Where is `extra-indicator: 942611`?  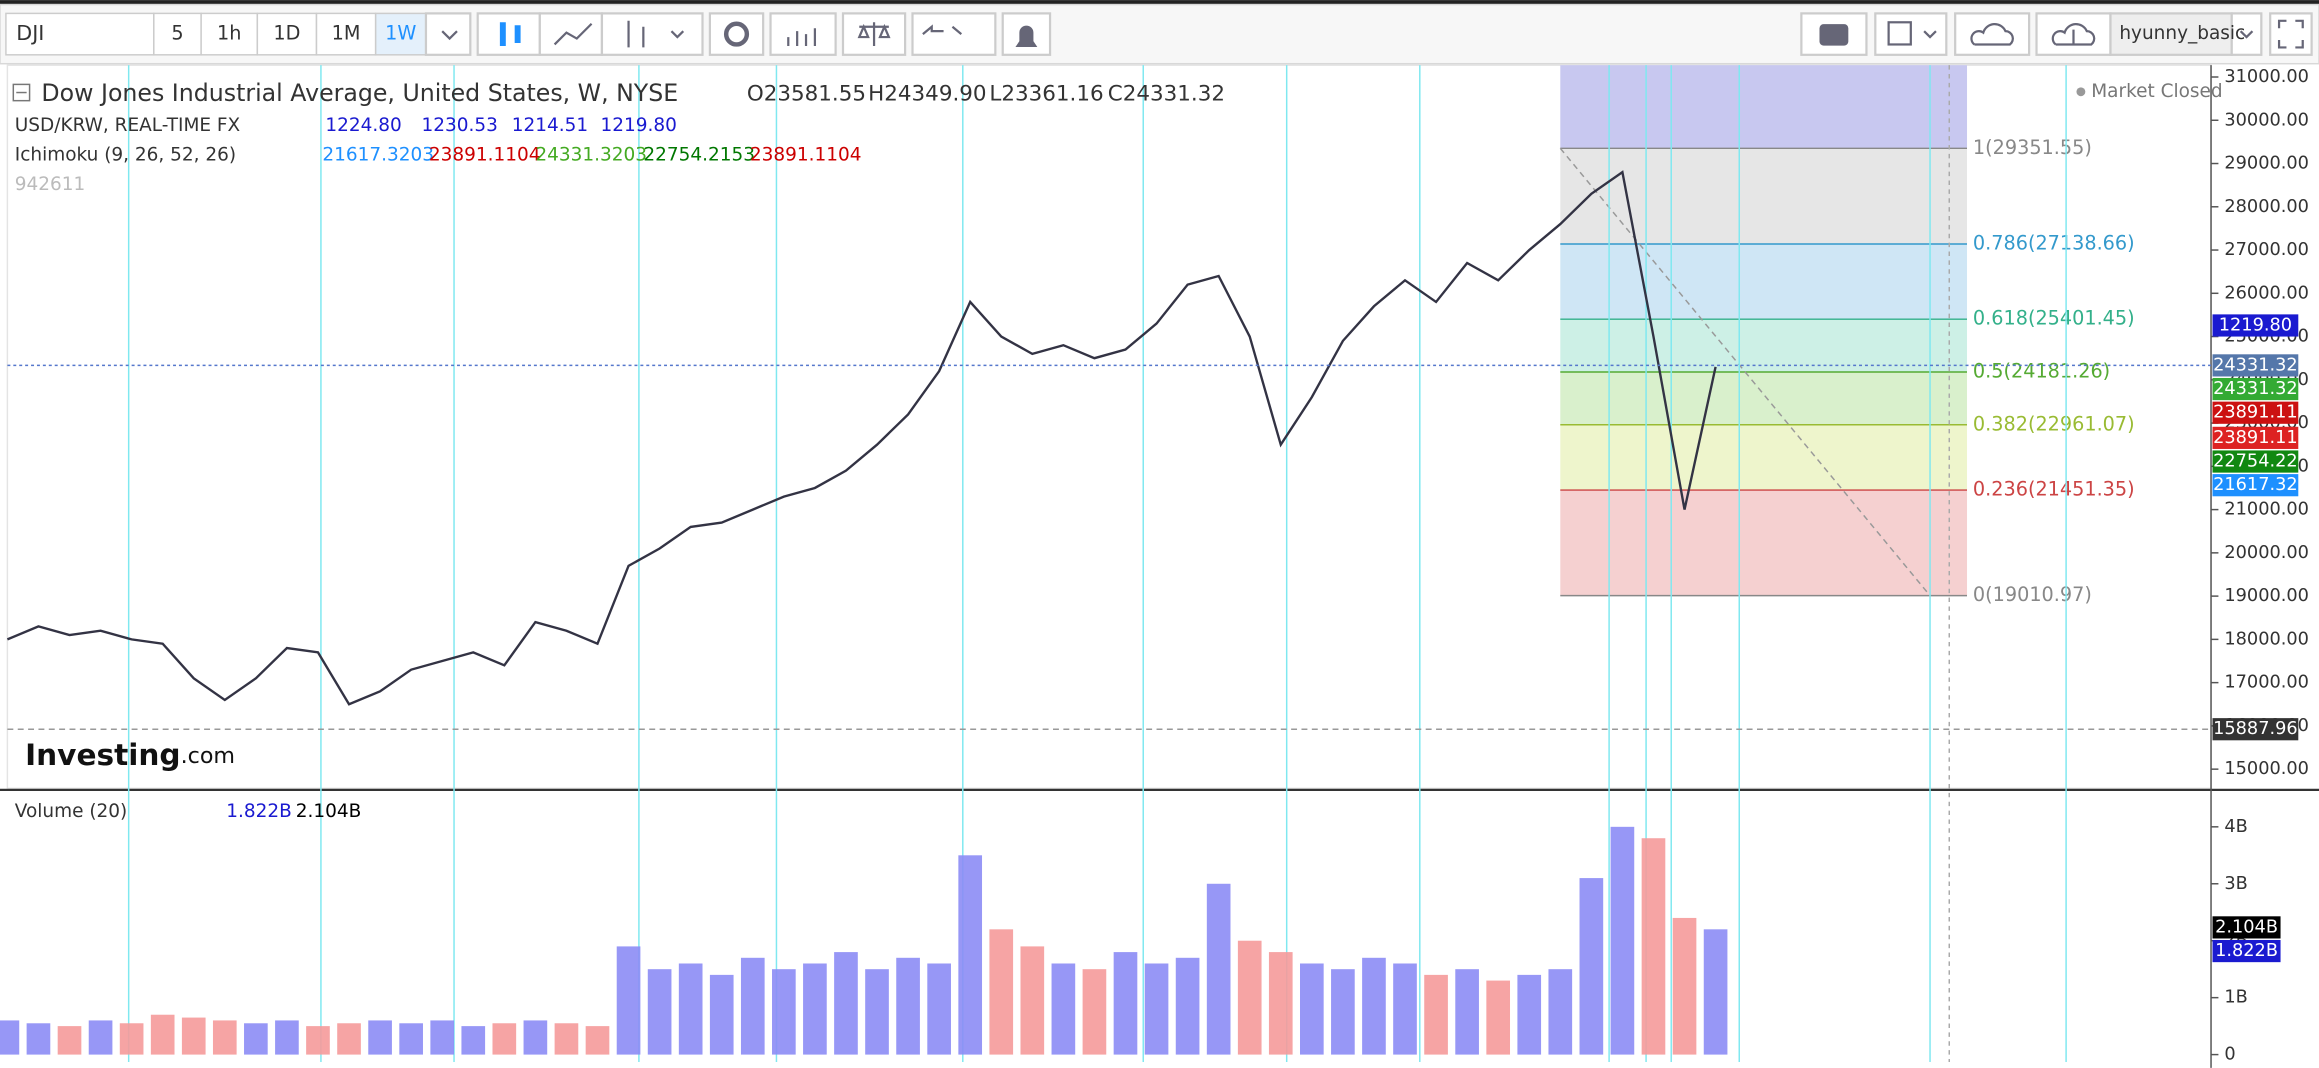
extra-indicator: 942611 is located at coordinates (50, 184).